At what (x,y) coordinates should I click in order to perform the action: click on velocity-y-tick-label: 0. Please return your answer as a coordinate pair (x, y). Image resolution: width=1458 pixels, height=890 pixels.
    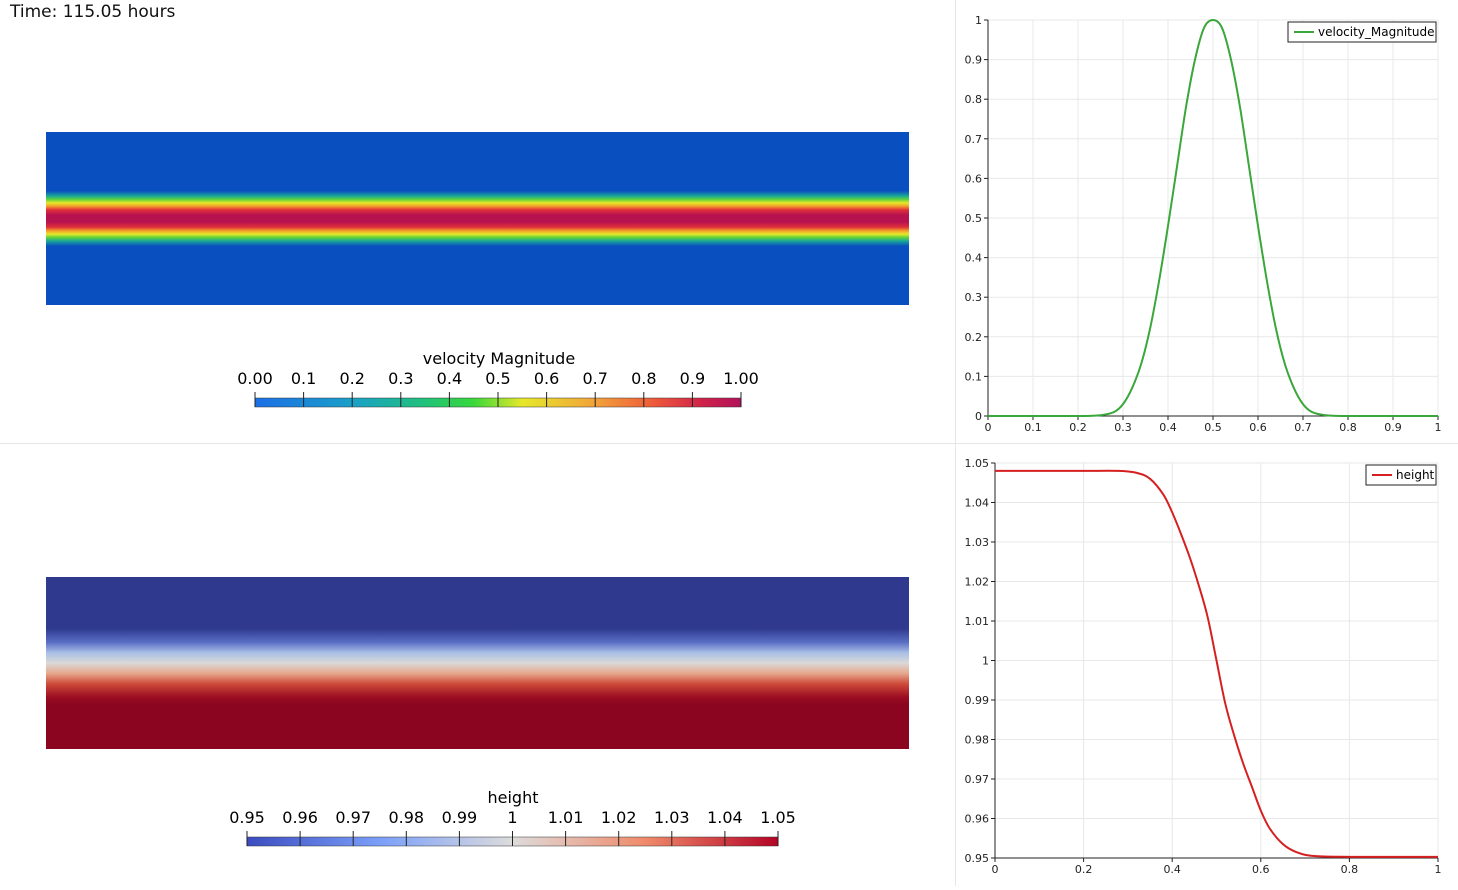
    Looking at the image, I should click on (978, 416).